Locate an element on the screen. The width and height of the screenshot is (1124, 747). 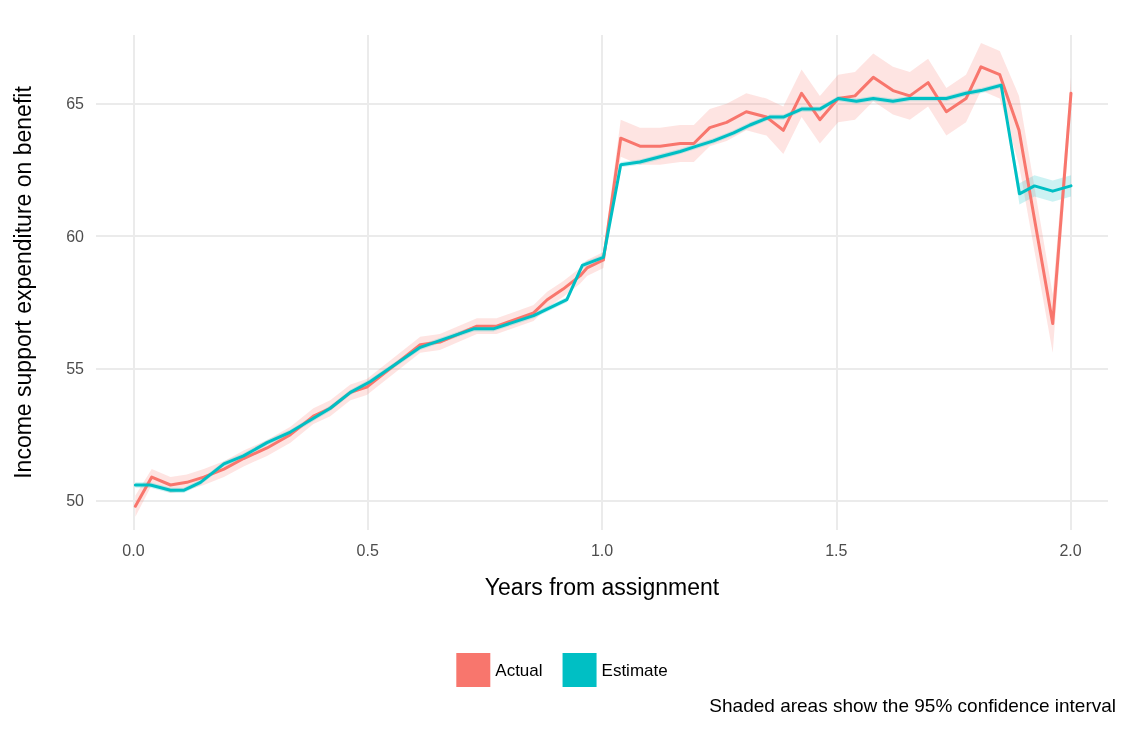
x-tick-label: 2.0 is located at coordinates (1070, 550).